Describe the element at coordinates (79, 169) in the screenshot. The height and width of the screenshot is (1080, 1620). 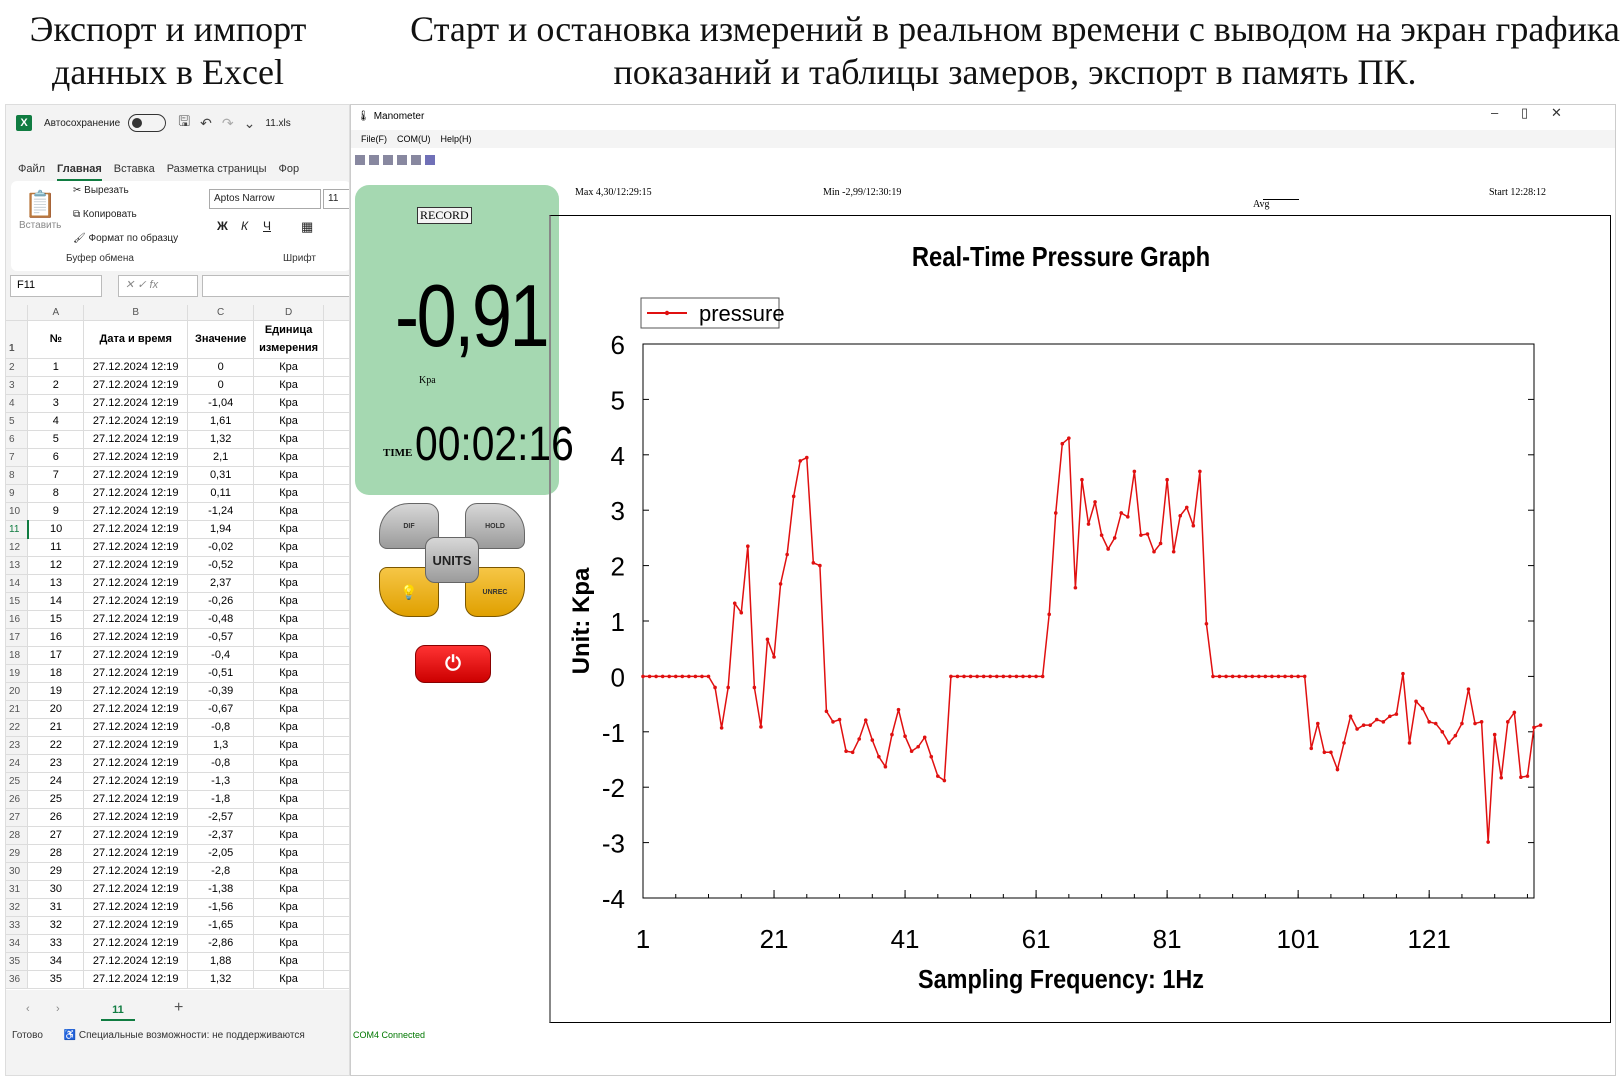
I see `ribbon-tab: Главная` at that location.